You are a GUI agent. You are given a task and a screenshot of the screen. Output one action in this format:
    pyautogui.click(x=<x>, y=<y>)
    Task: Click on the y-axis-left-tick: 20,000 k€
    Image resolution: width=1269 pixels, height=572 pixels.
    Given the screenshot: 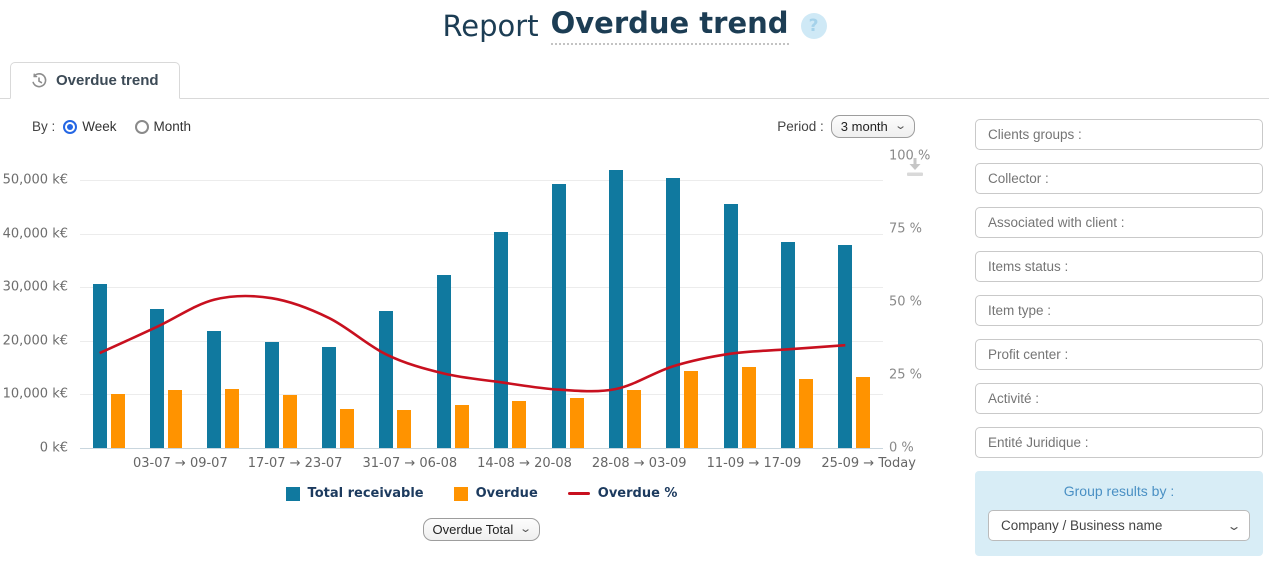 What is the action you would take?
    pyautogui.click(x=35, y=341)
    